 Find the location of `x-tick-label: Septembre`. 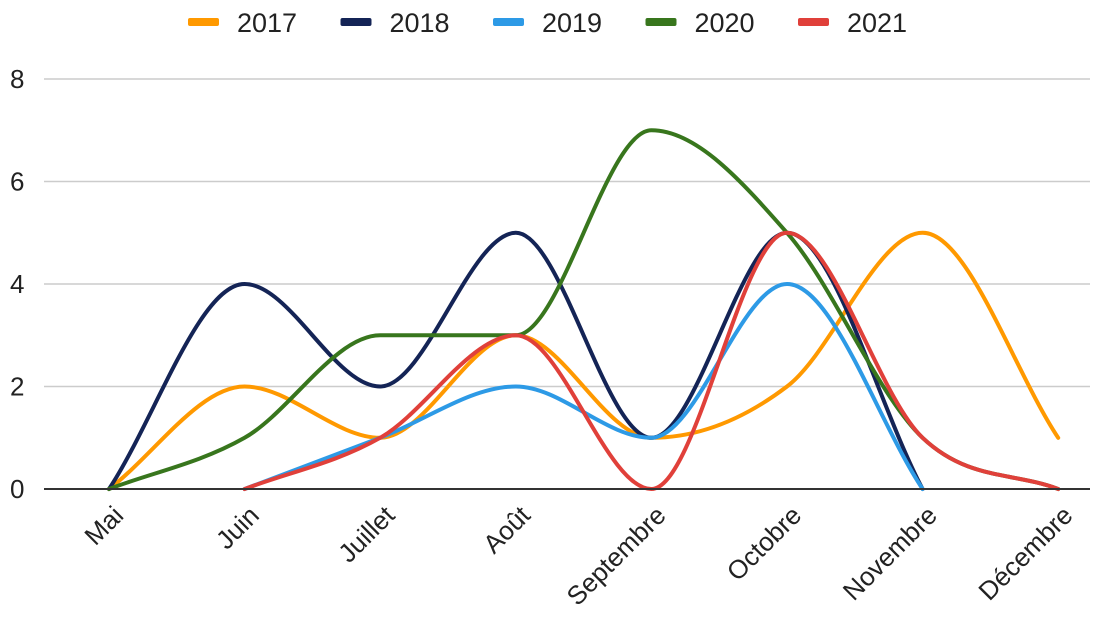

x-tick-label: Septembre is located at coordinates (615, 555).